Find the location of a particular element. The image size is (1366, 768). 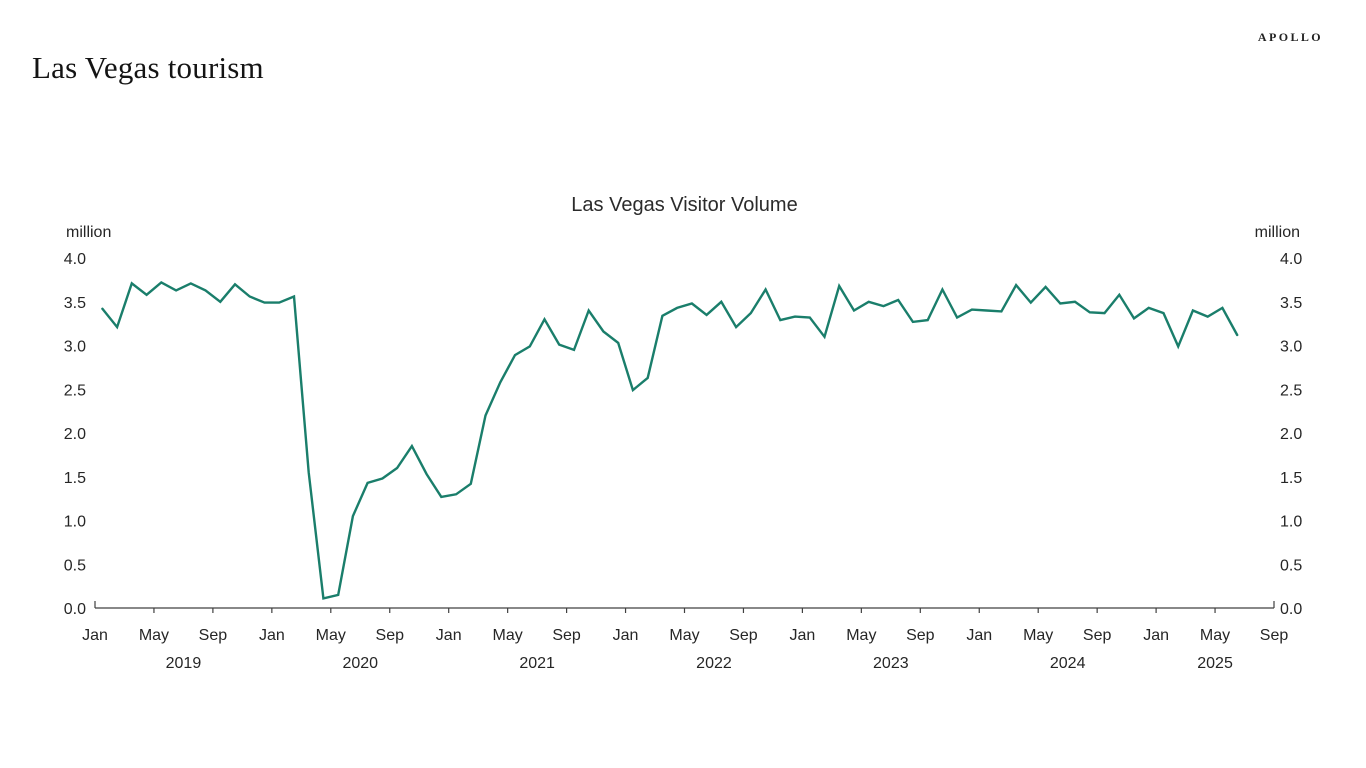

page-title: Las Vegas tourism is located at coordinates (148, 67).